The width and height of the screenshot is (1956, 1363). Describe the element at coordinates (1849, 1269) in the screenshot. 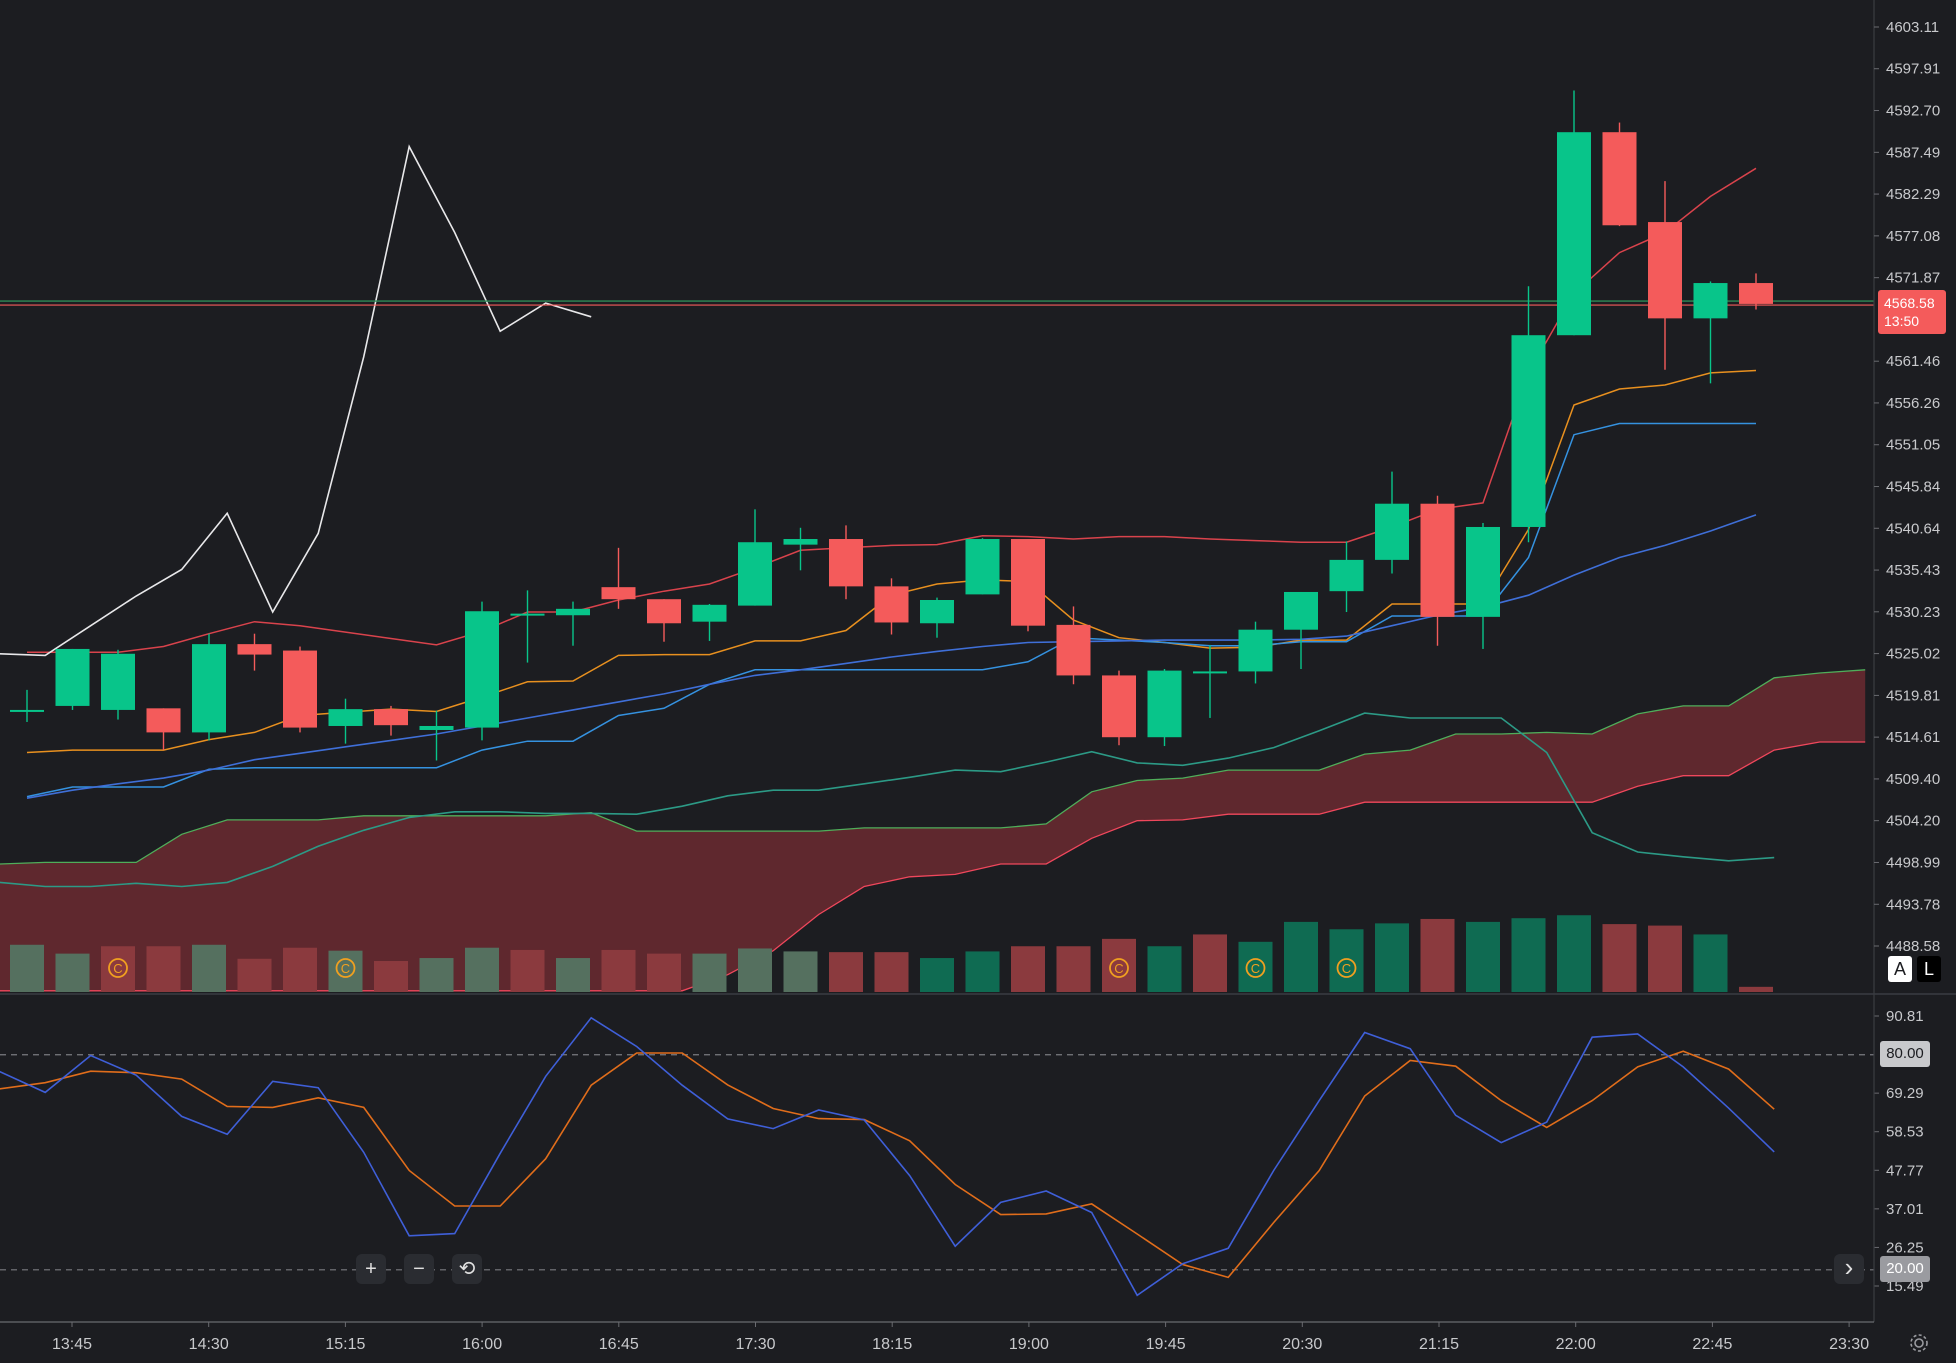

I see `scroll-to-realtime-button: ›` at that location.